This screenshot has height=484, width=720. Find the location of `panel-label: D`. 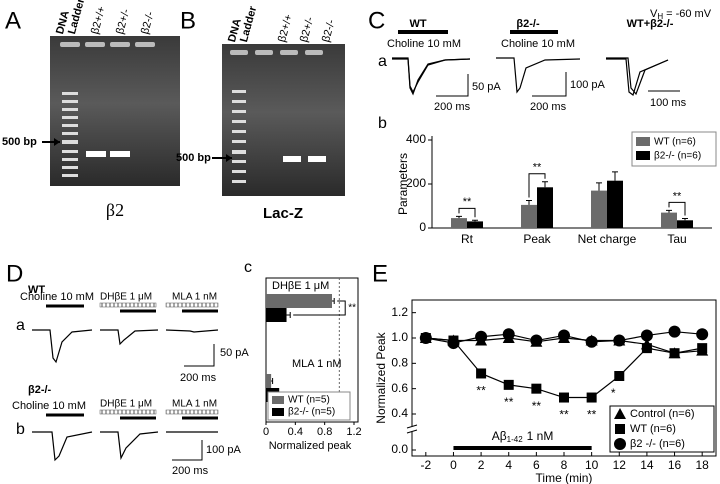

panel-label: D is located at coordinates (14, 273).